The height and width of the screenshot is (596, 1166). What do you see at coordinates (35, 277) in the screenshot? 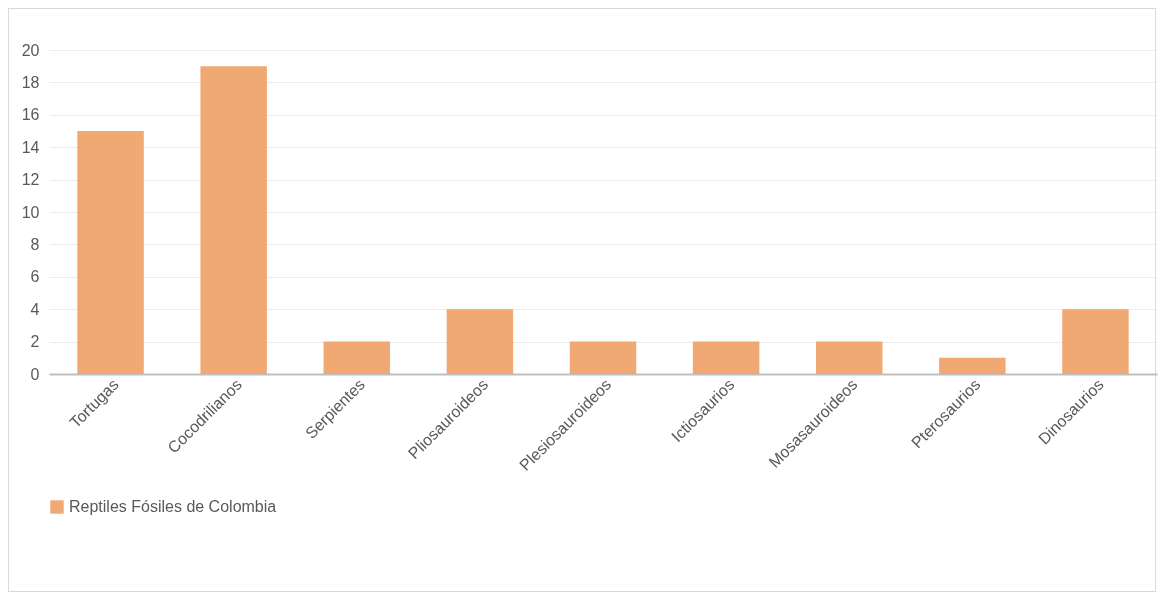
I see `y-tick-label: 6` at bounding box center [35, 277].